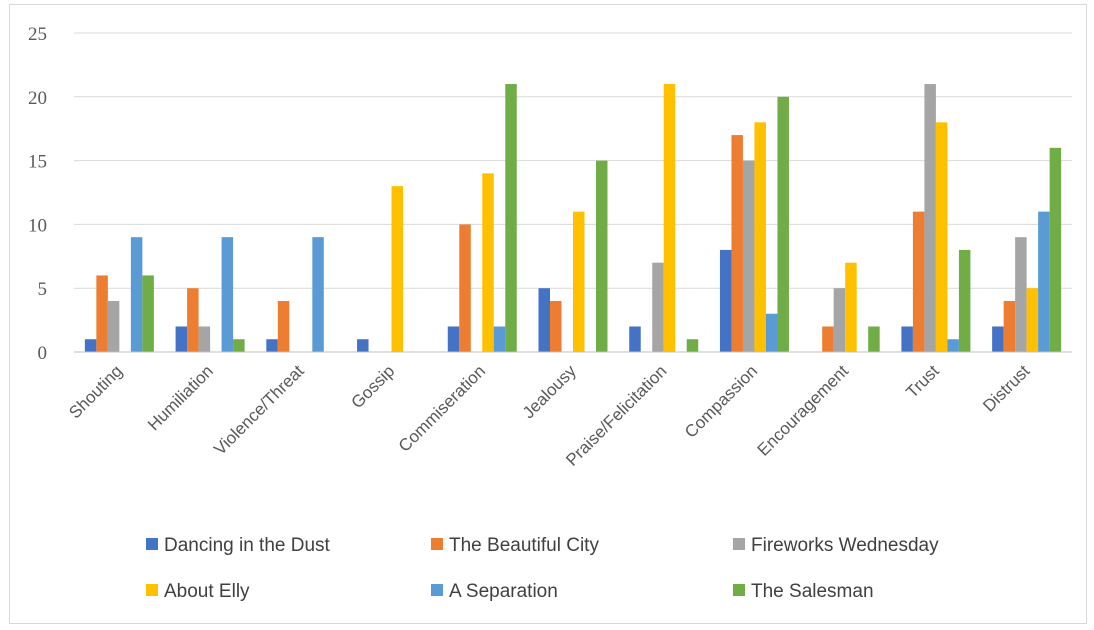 The height and width of the screenshot is (630, 1094). Describe the element at coordinates (549, 391) in the screenshot. I see `x-tick-label: Jealousy` at that location.